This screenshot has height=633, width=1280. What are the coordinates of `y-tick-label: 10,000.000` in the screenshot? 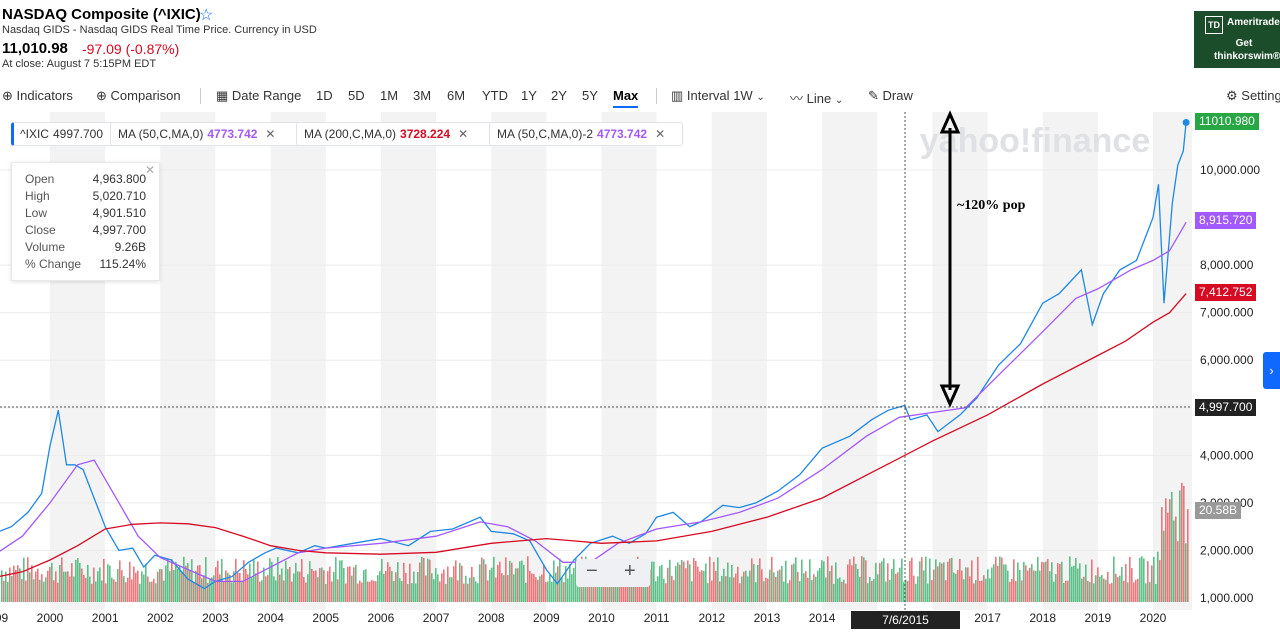 It's located at (1230, 170).